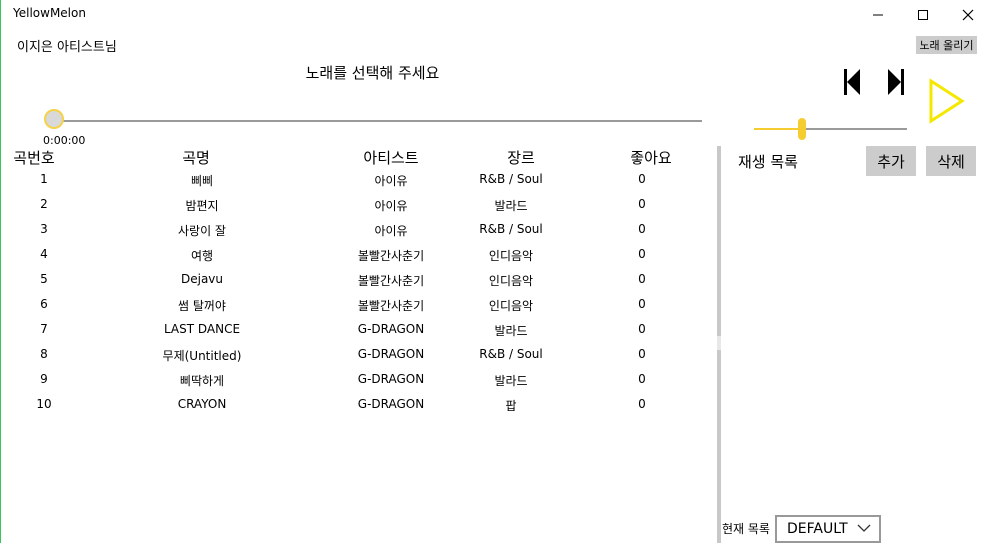 Image resolution: width=991 pixels, height=543 pixels. Describe the element at coordinates (44, 254) in the screenshot. I see `cell-number: 4` at that location.